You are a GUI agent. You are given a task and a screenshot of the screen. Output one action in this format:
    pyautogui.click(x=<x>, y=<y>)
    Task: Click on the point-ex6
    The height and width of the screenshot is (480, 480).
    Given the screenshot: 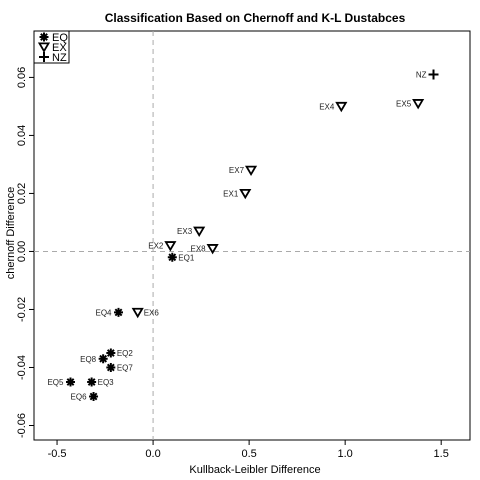 What is the action you would take?
    pyautogui.click(x=137, y=313)
    